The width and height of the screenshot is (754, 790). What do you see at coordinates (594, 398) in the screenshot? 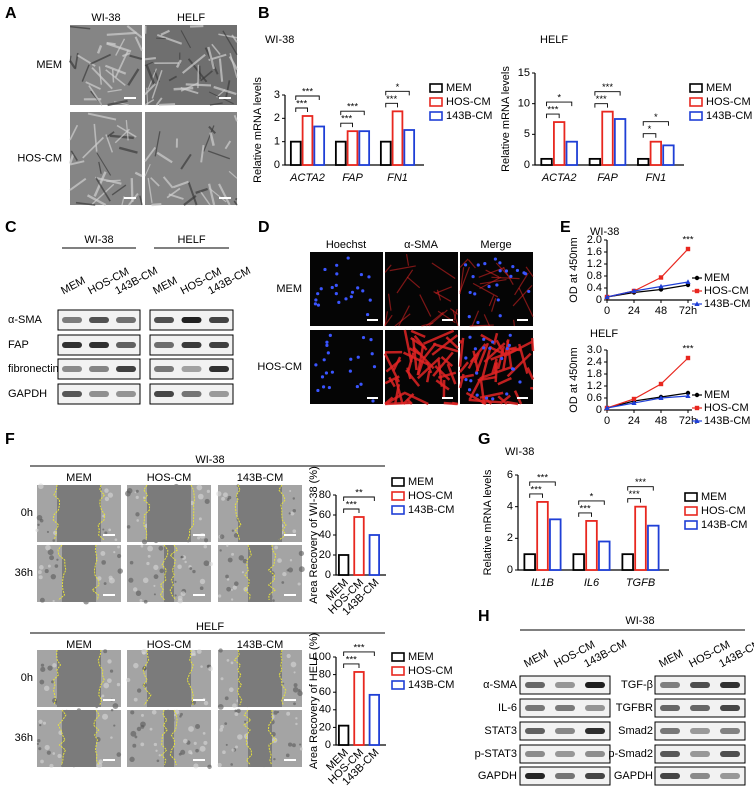
I see `y-tick-label: 0.6` at bounding box center [594, 398].